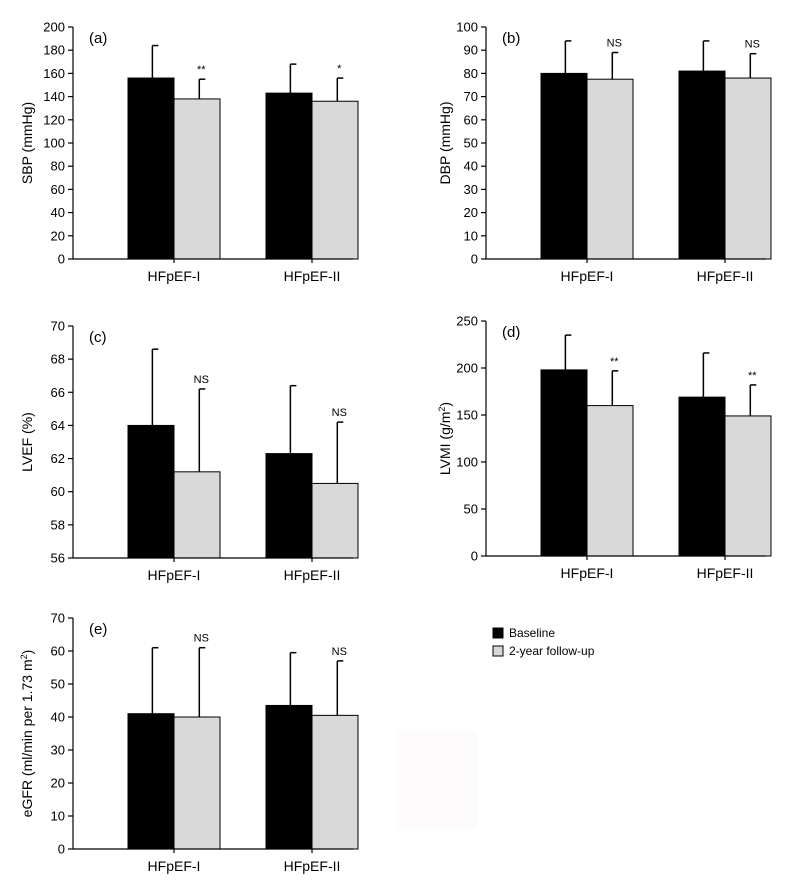 The height and width of the screenshot is (890, 800). Describe the element at coordinates (54, 50) in the screenshot. I see `y-tick-label: 180` at that location.